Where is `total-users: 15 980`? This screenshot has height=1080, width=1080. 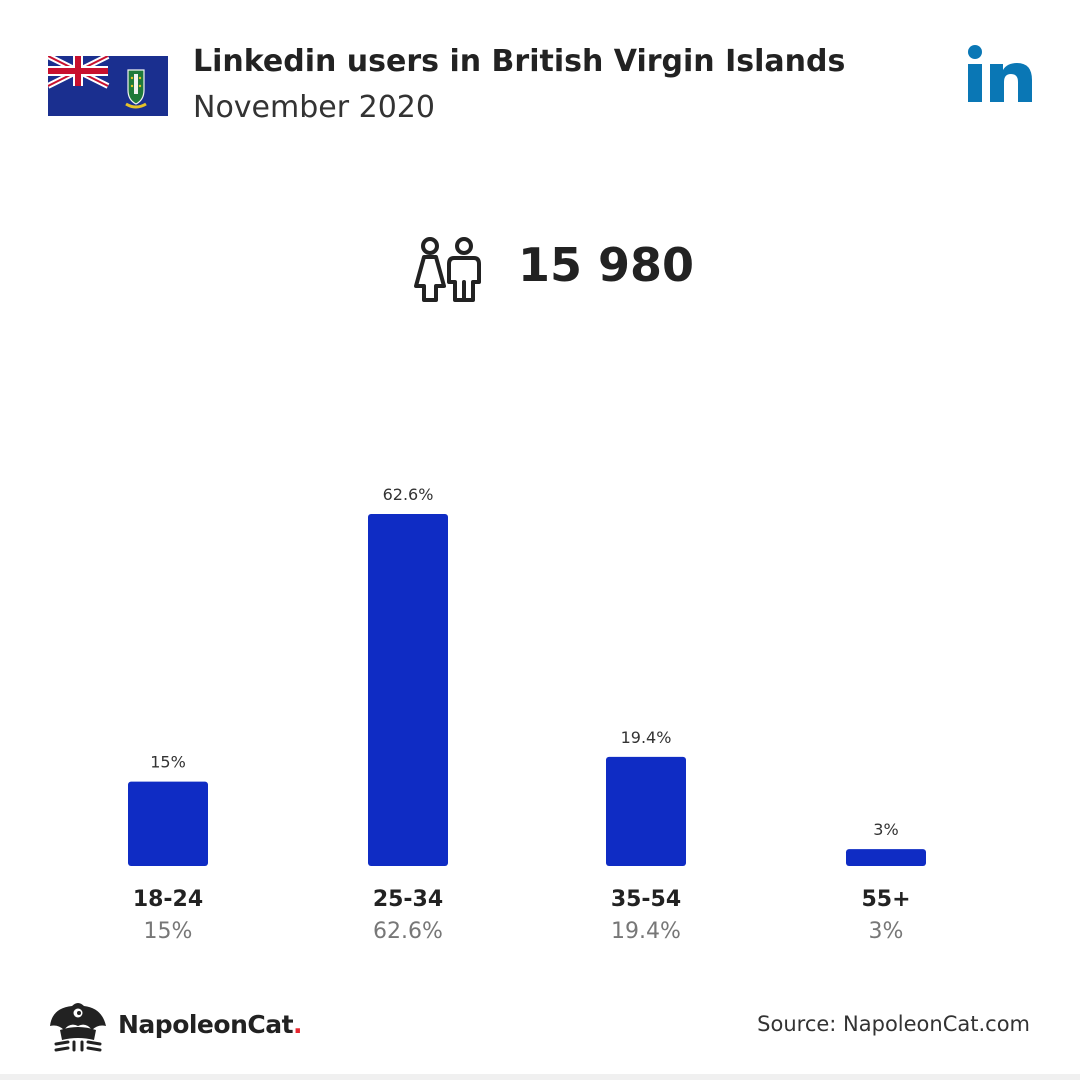
total-users: 15 980 is located at coordinates (606, 265).